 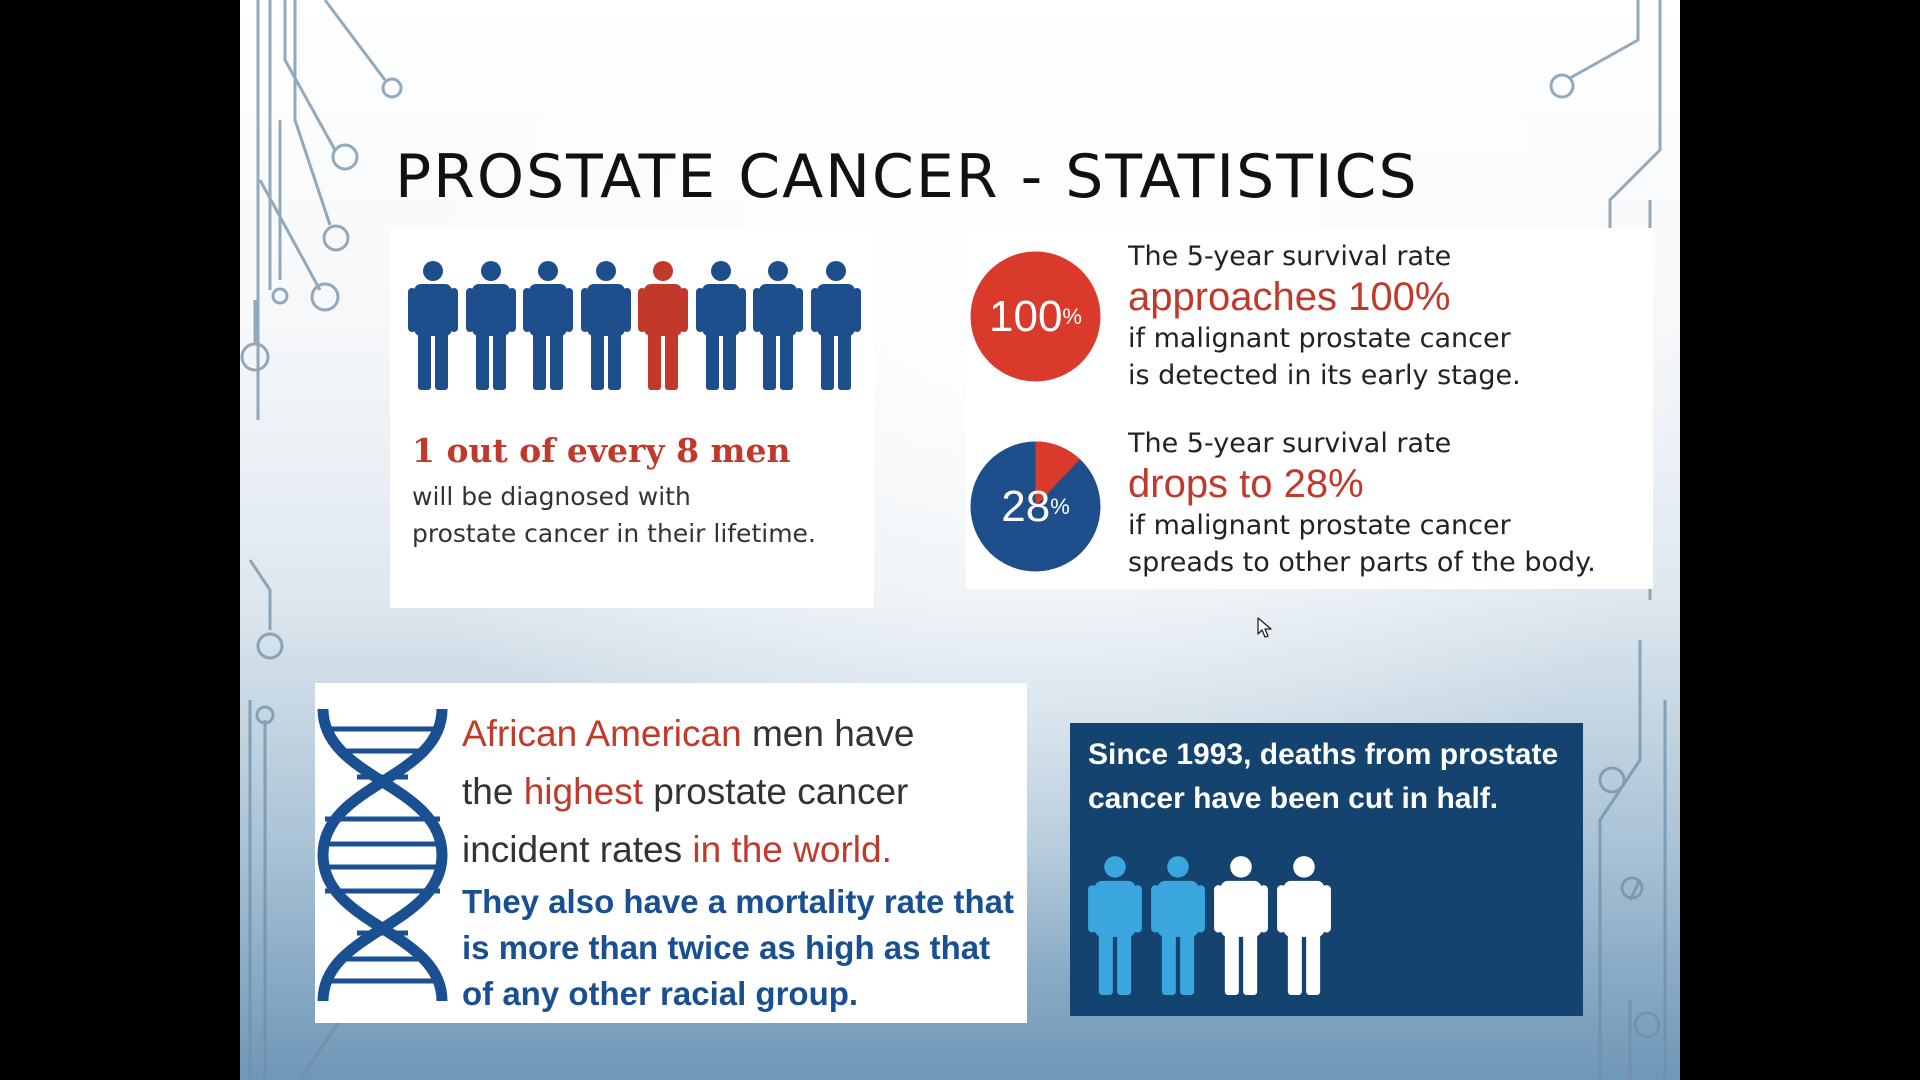 I want to click on highlight-text: African American, so click(x=602, y=733).